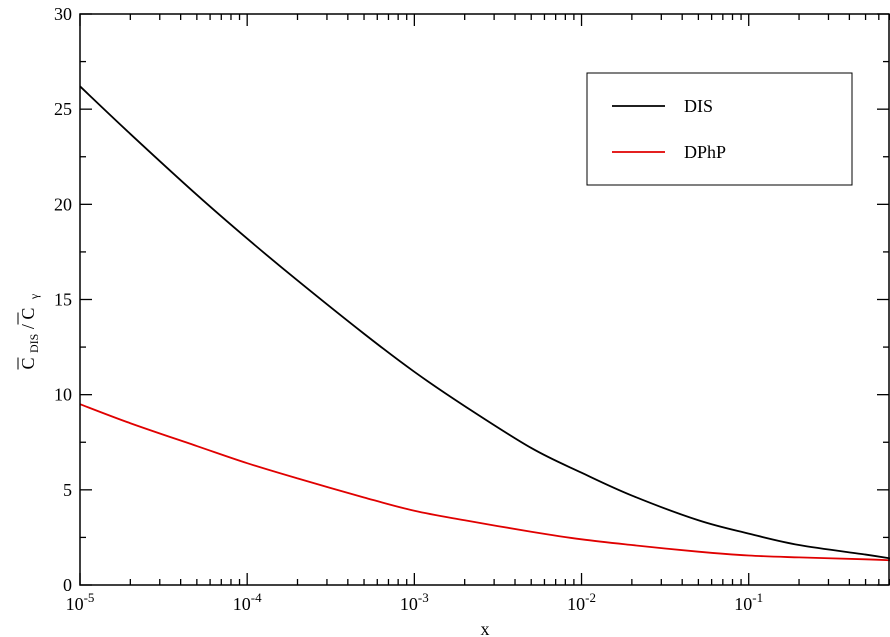 The width and height of the screenshot is (890, 637). What do you see at coordinates (89, 597) in the screenshot?
I see `x-tick-exponent: -5` at bounding box center [89, 597].